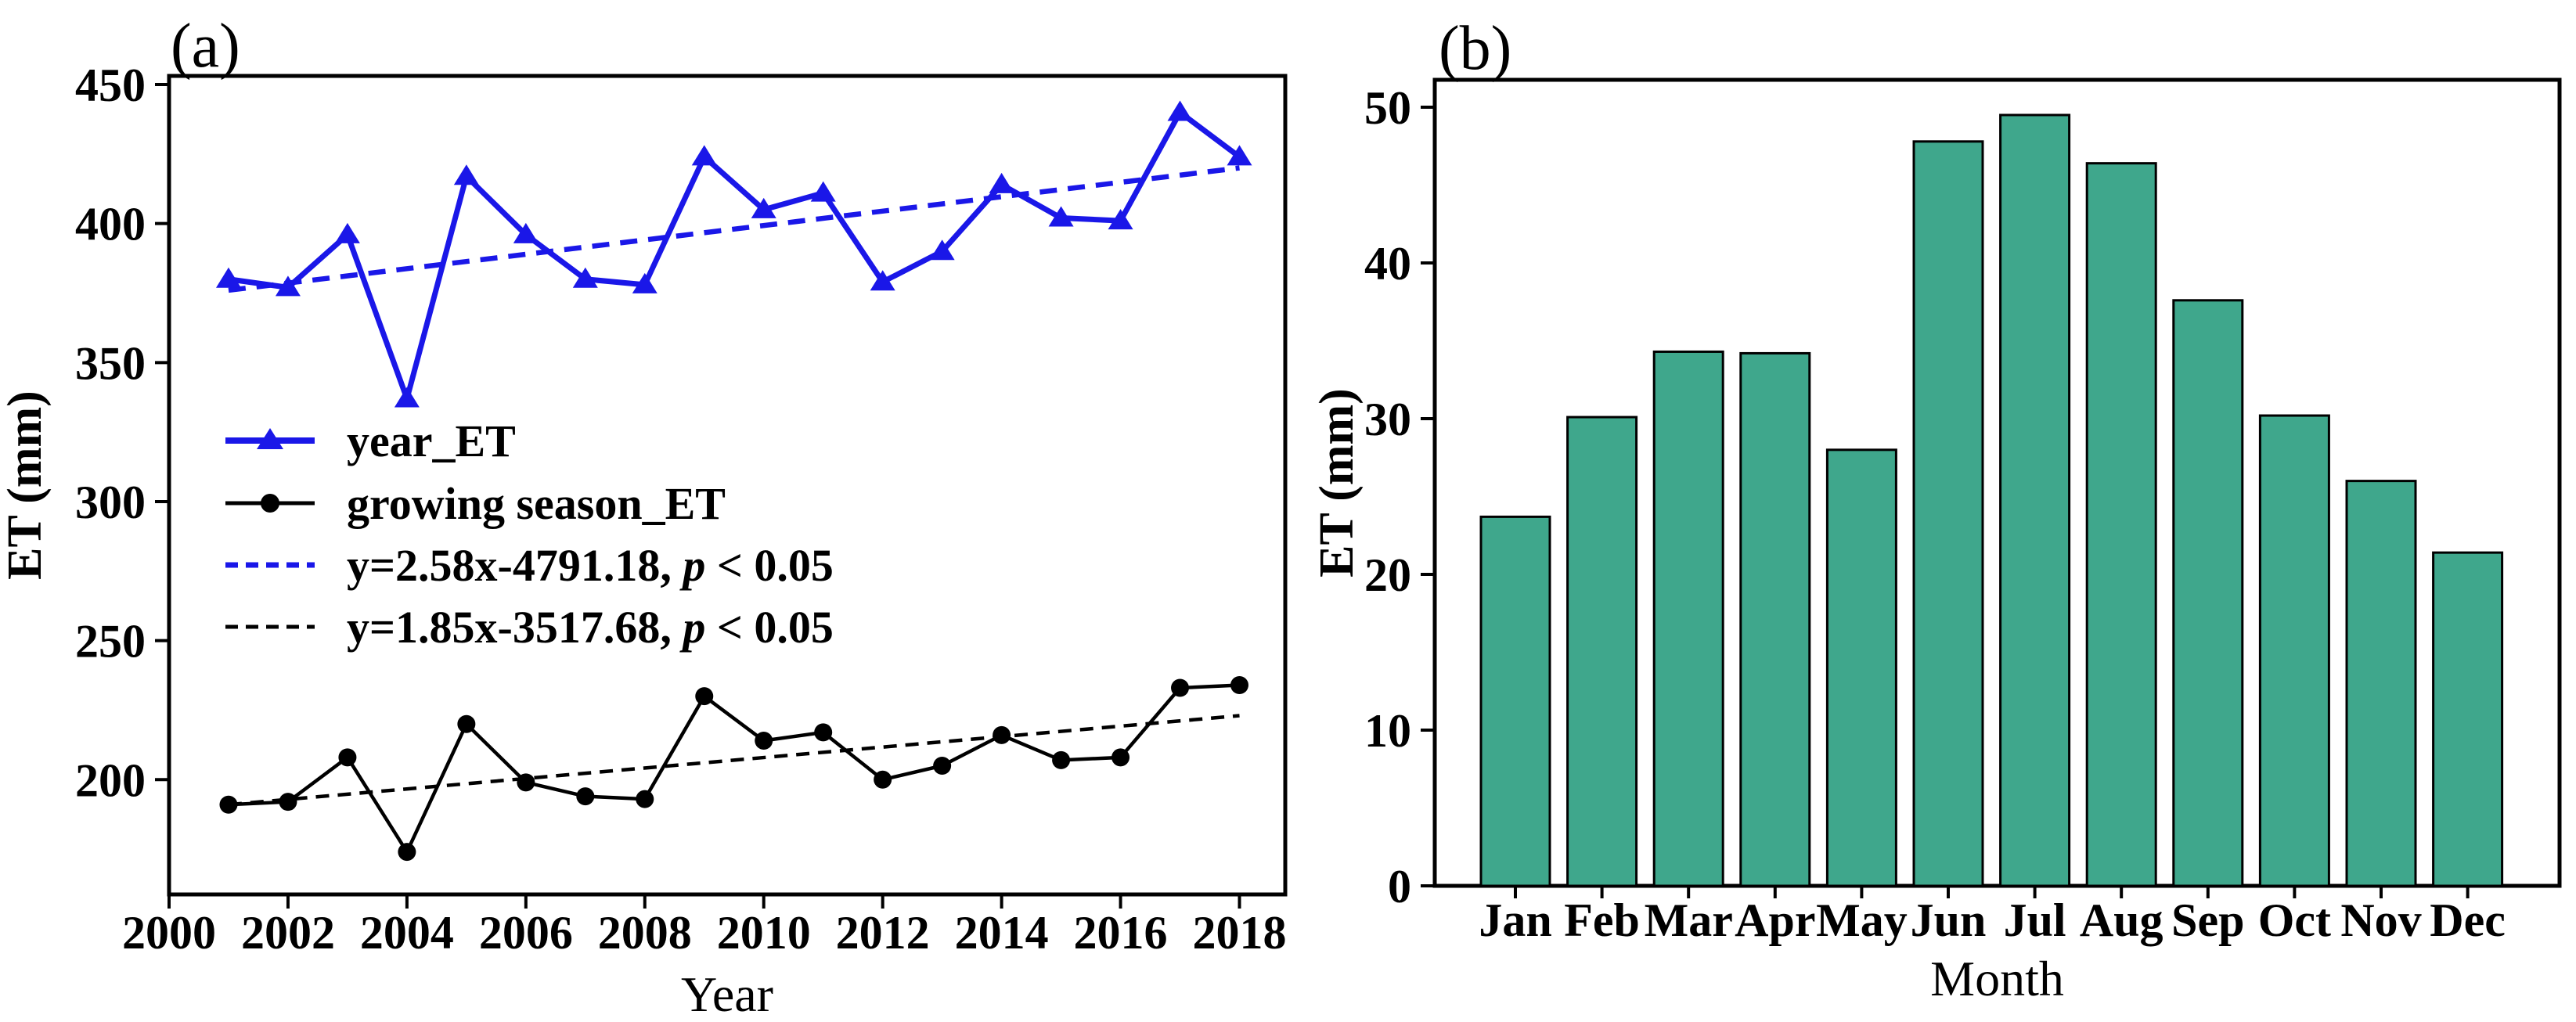 Image resolution: width=2576 pixels, height=1022 pixels. I want to click on panel-a-ytick-label: 450, so click(110, 85).